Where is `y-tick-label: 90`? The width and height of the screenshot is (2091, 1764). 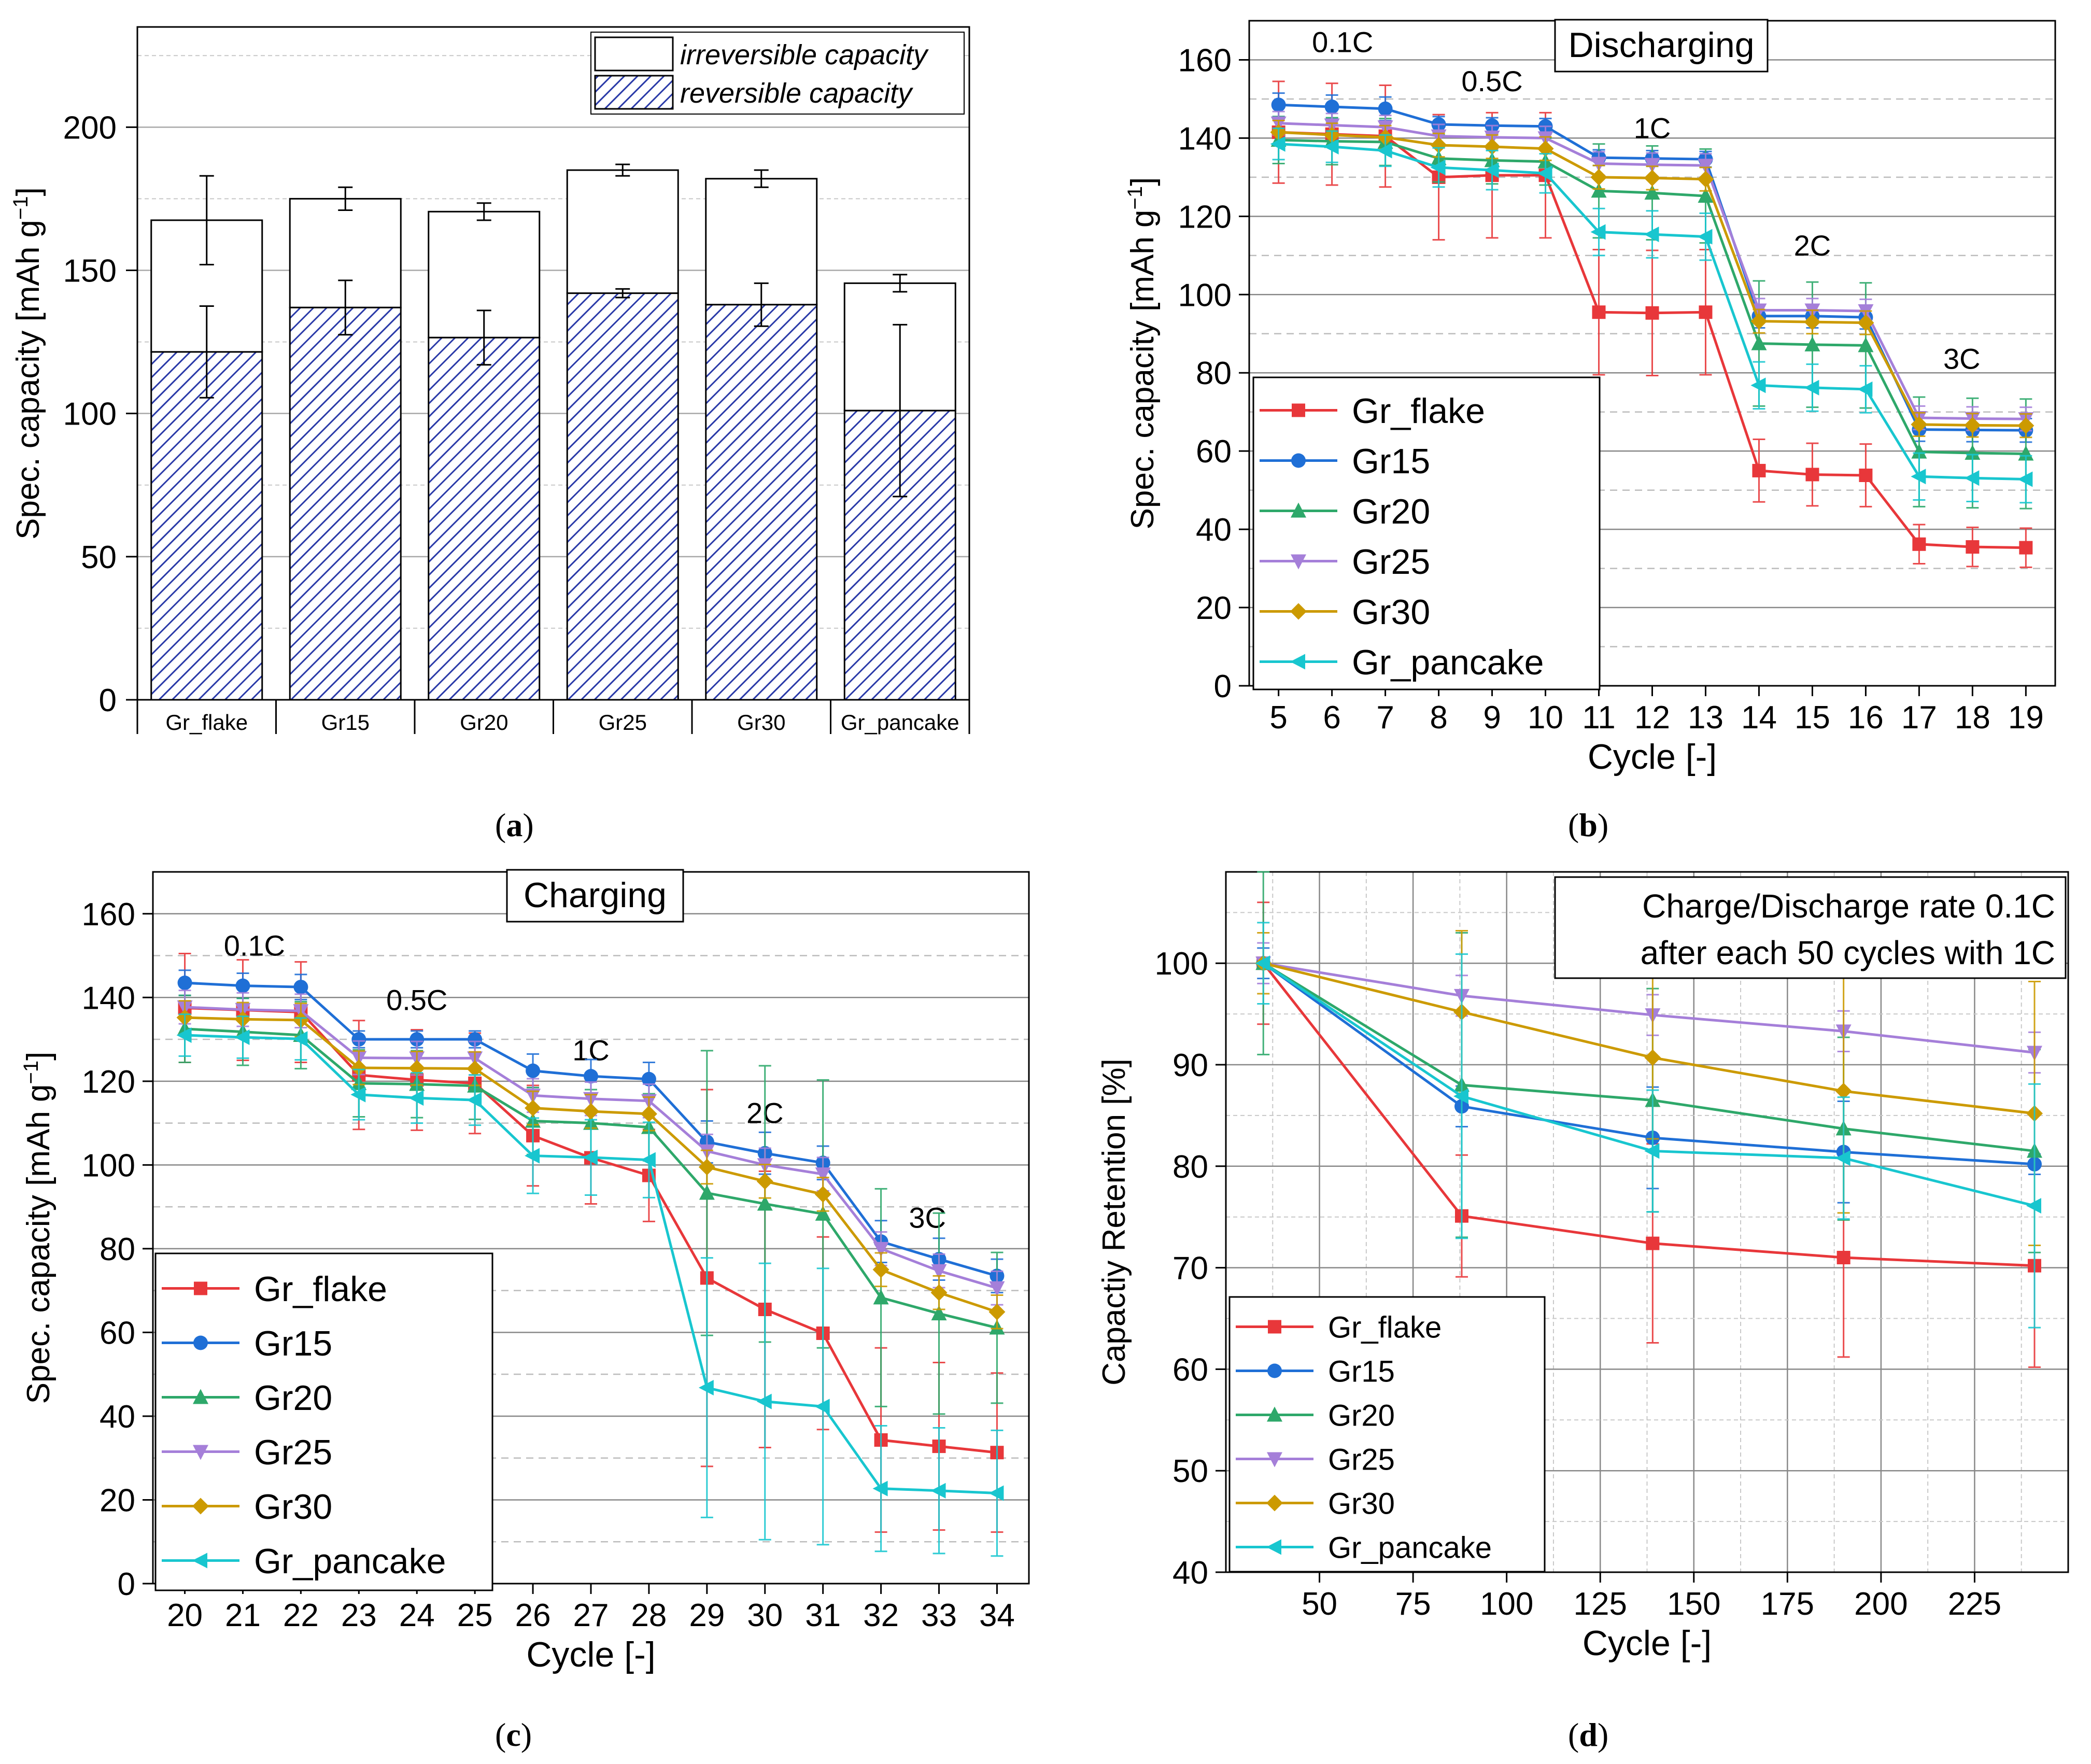
y-tick-label: 90 is located at coordinates (1190, 1065).